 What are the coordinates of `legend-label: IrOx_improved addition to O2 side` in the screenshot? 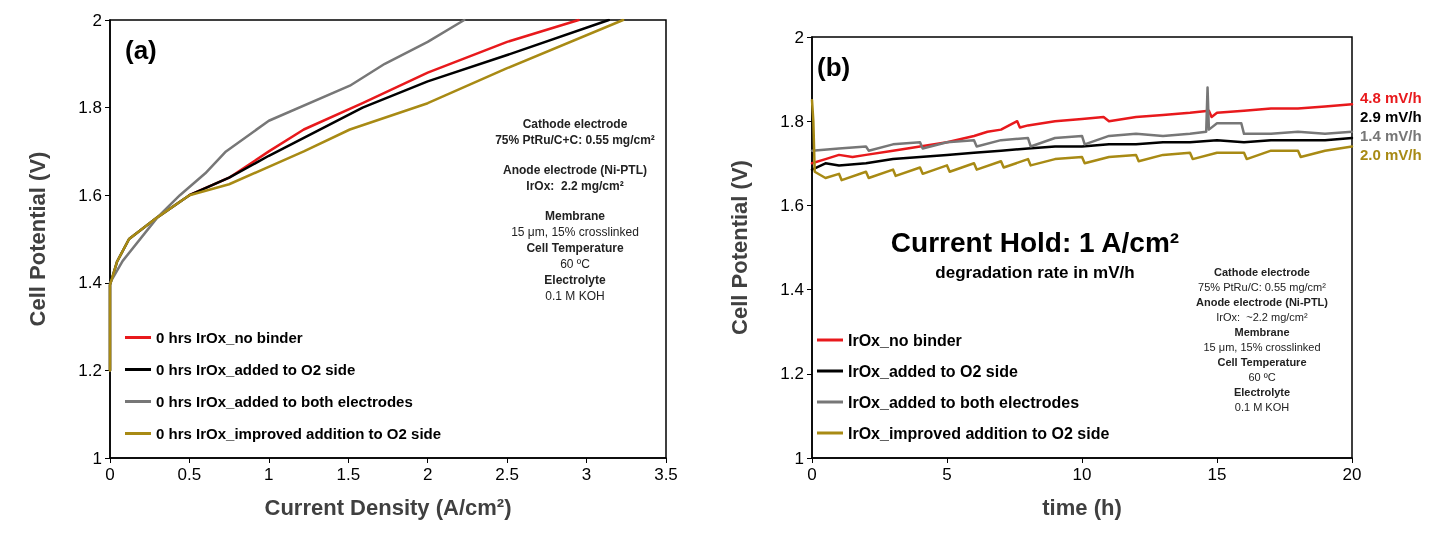 It's located at (979, 433).